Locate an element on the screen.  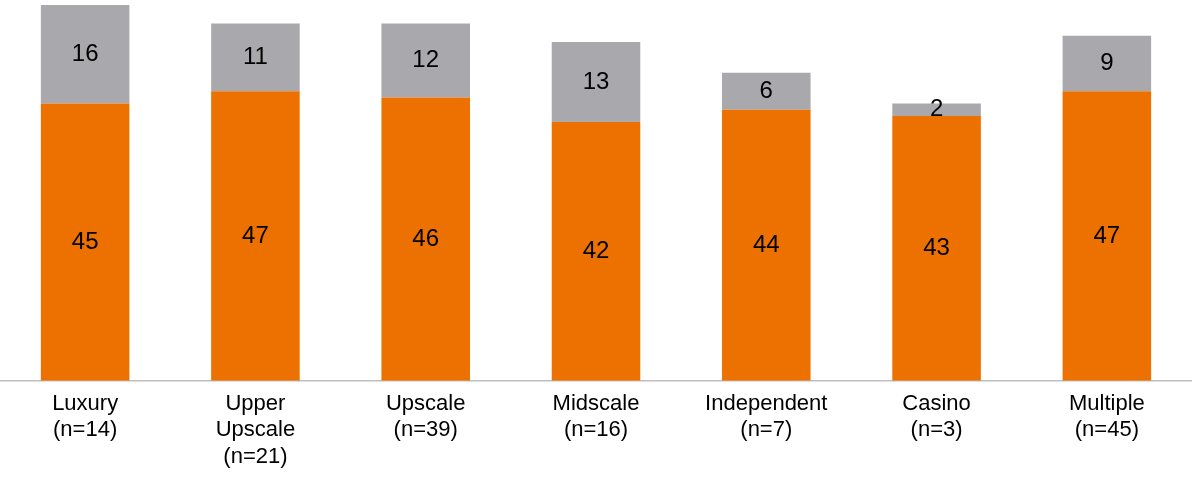
x-tick-label: Upscale (n=39) is located at coordinates (425, 416).